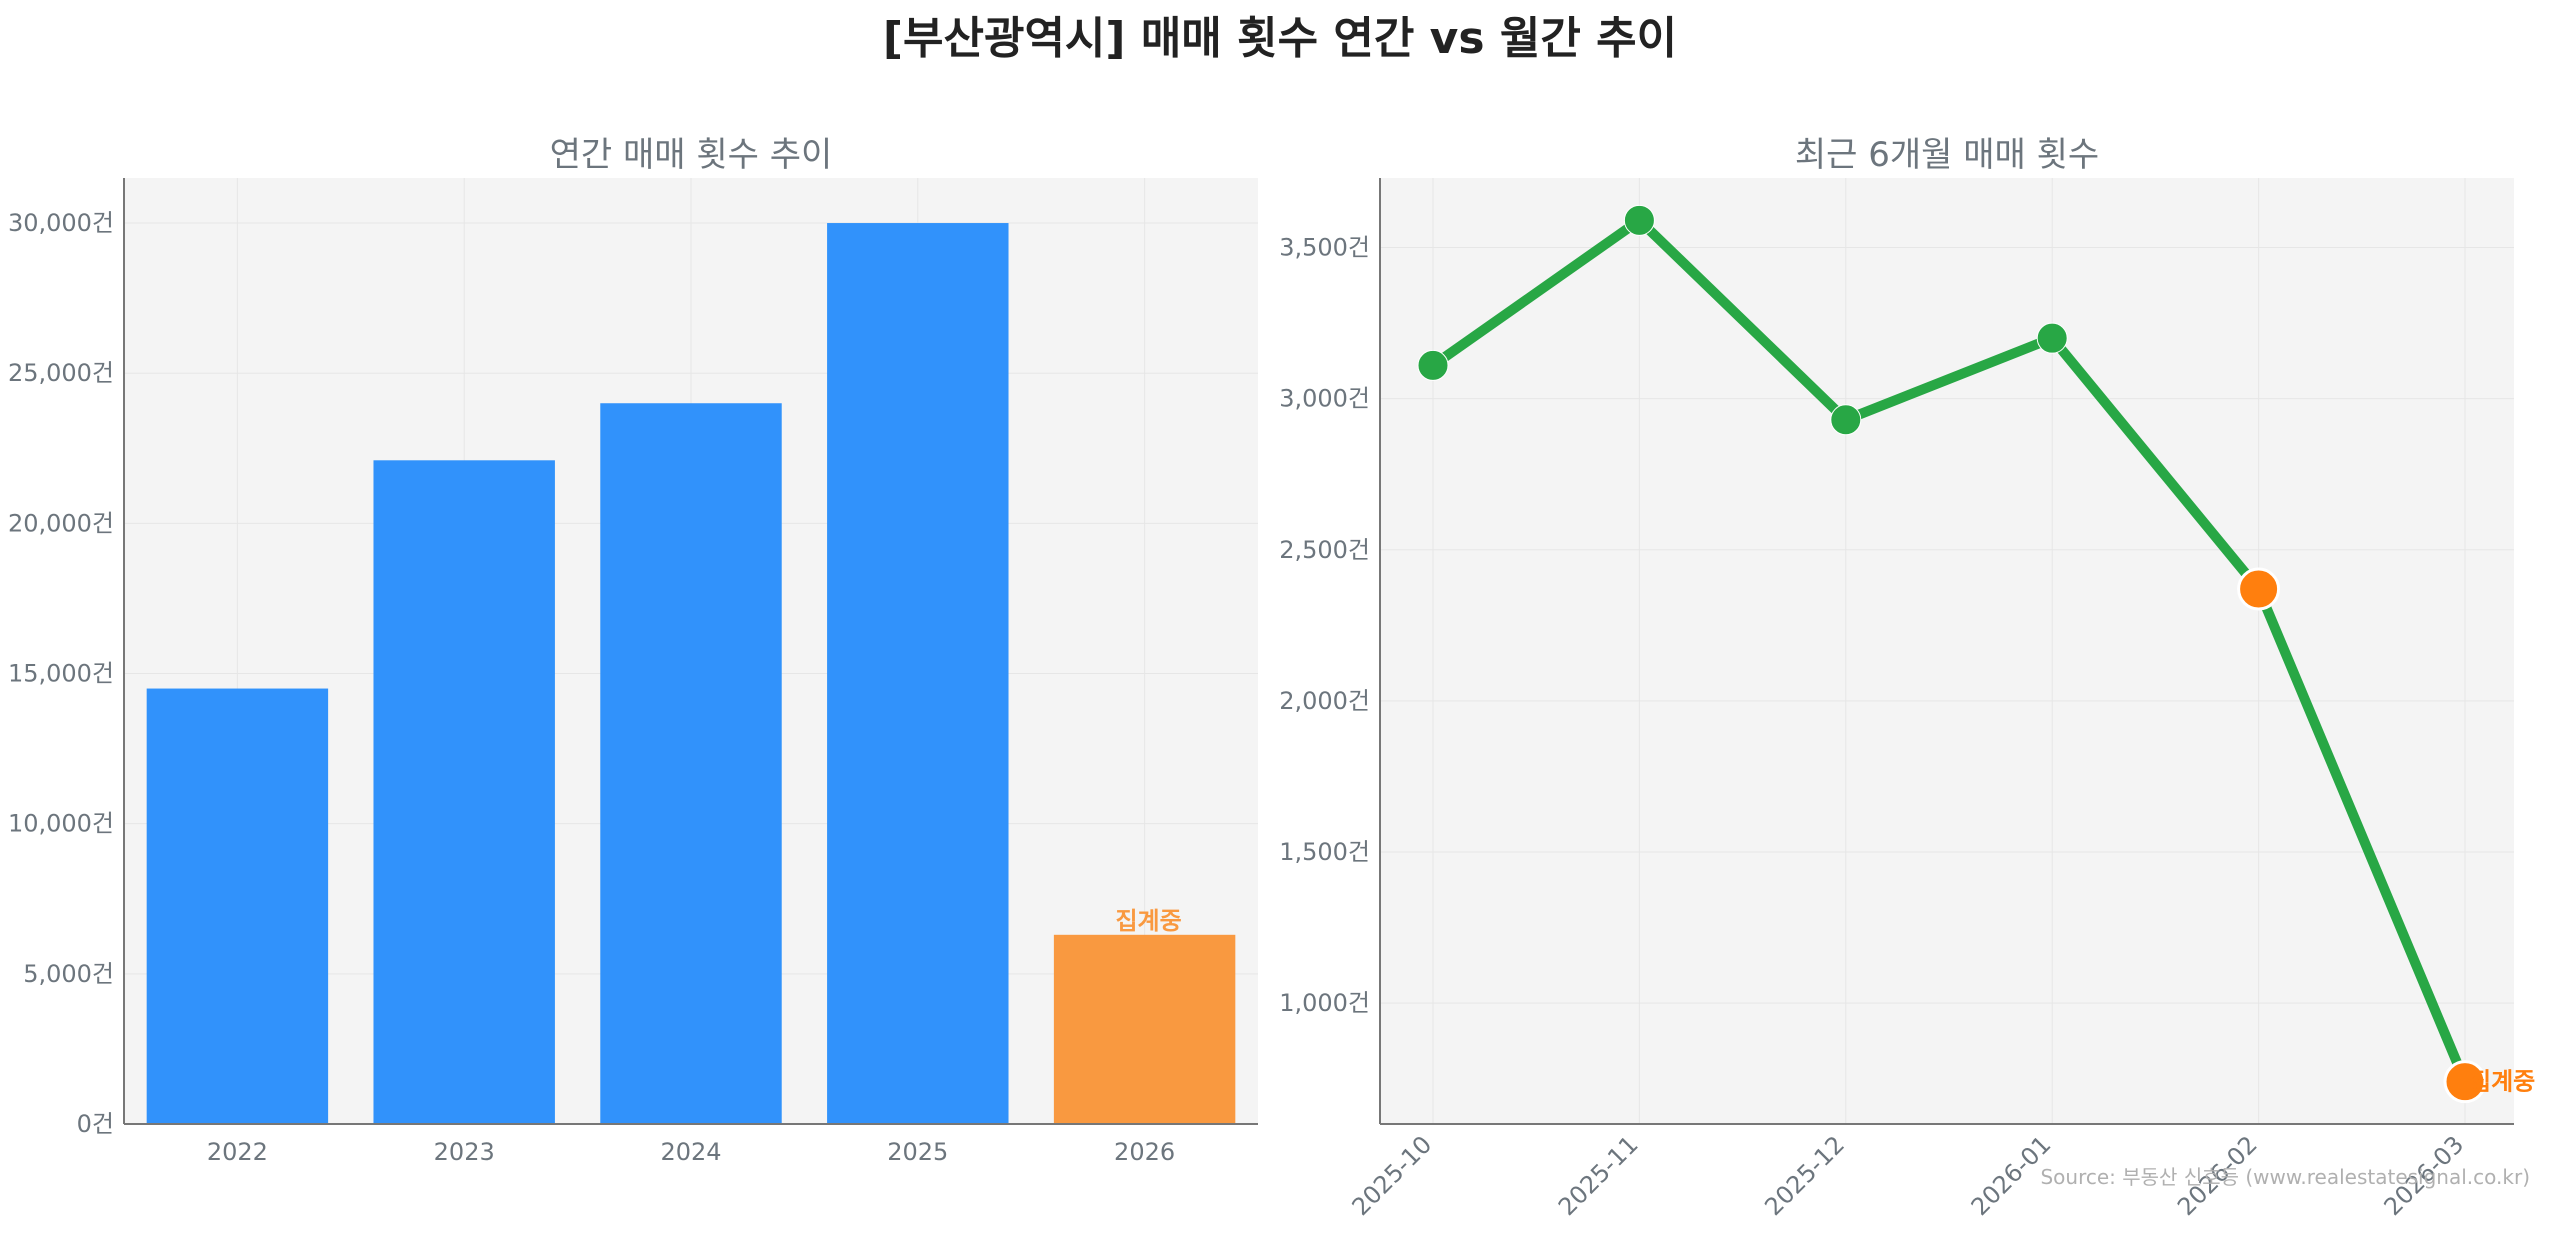  What do you see at coordinates (1947, 155) in the screenshot?
I see `chart-title: 최근 6개월 매매 횟수` at bounding box center [1947, 155].